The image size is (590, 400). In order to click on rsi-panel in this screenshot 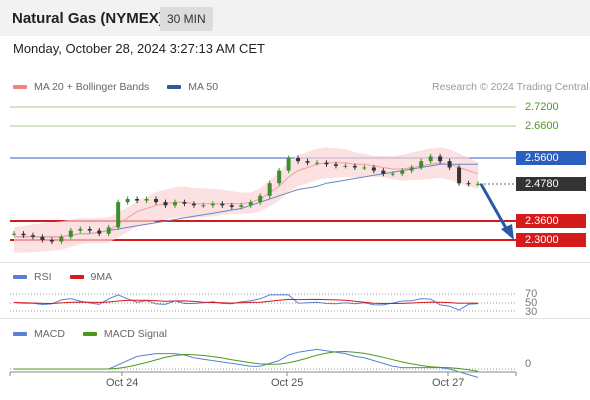, I will do `click(263, 302)`.